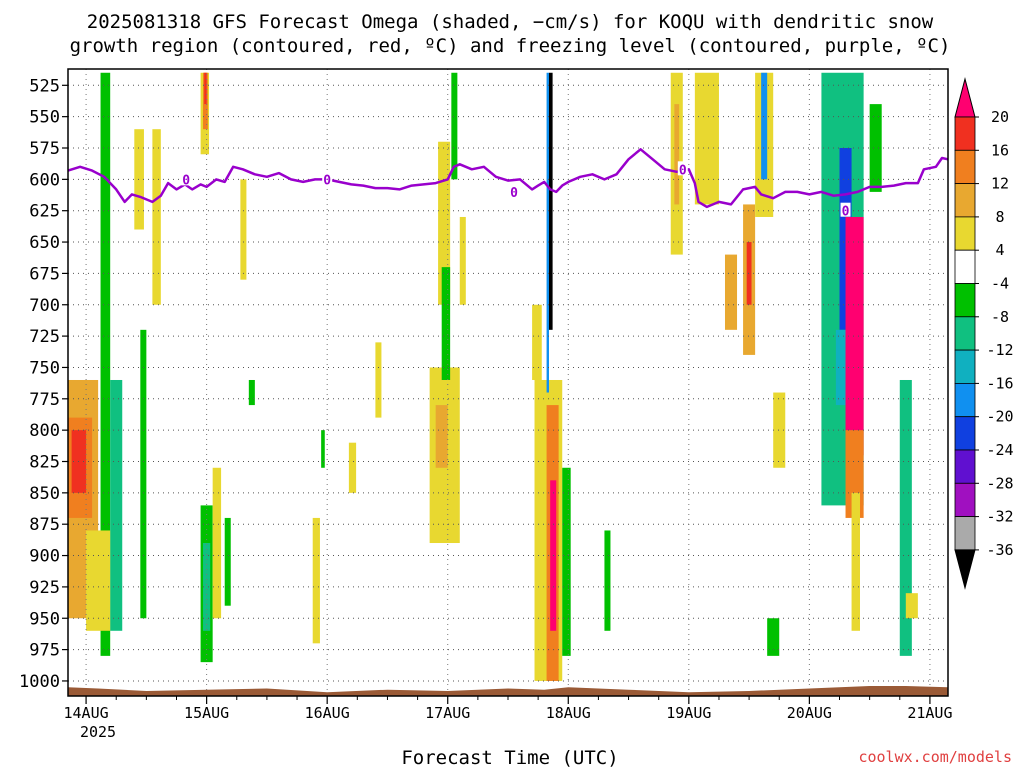 Image resolution: width=1024 pixels, height=768 pixels. What do you see at coordinates (44, 337) in the screenshot?
I see `y-tick-label: 725` at bounding box center [44, 337].